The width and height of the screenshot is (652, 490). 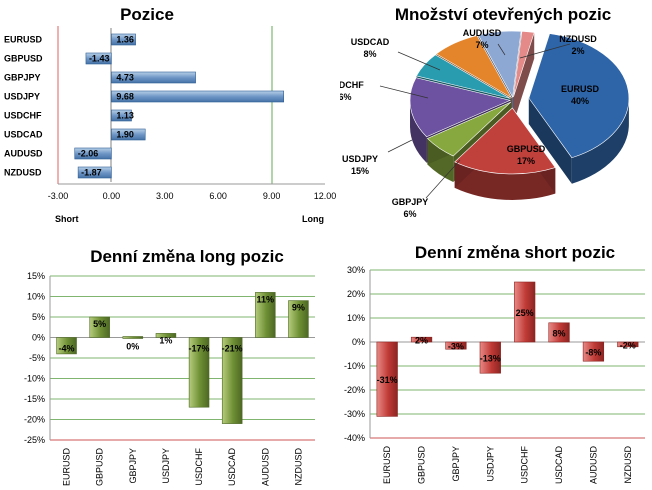 What do you see at coordinates (369, 54) in the screenshot?
I see `pie-slice-percent: 8%` at bounding box center [369, 54].